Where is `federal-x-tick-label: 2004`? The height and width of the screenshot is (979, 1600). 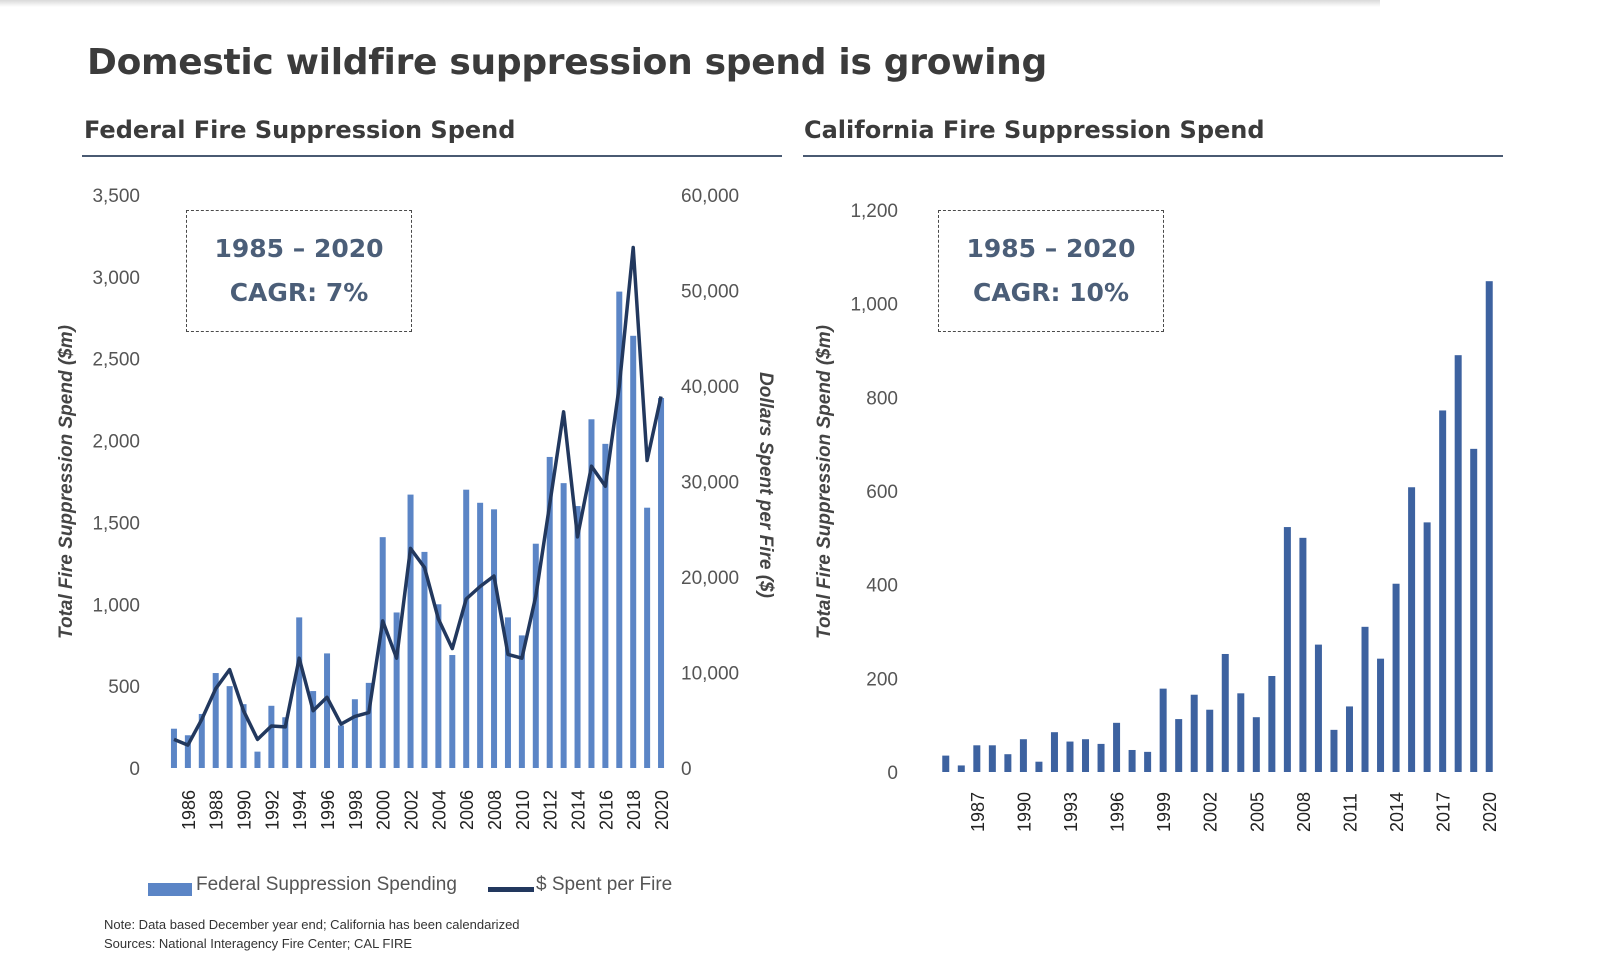 federal-x-tick-label: 2004 is located at coordinates (439, 810).